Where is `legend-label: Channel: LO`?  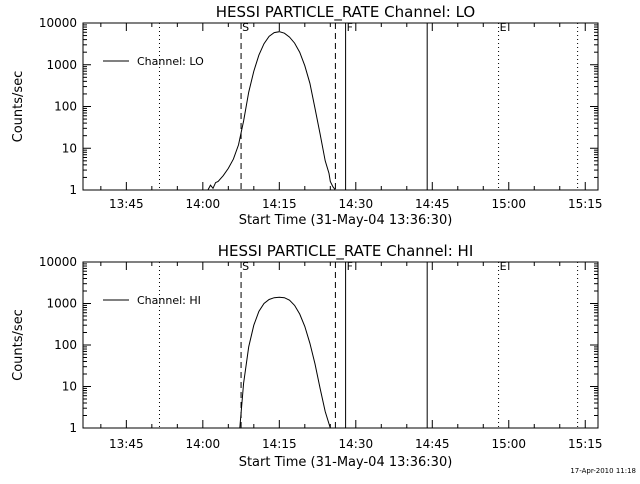
legend-label: Channel: LO is located at coordinates (170, 61).